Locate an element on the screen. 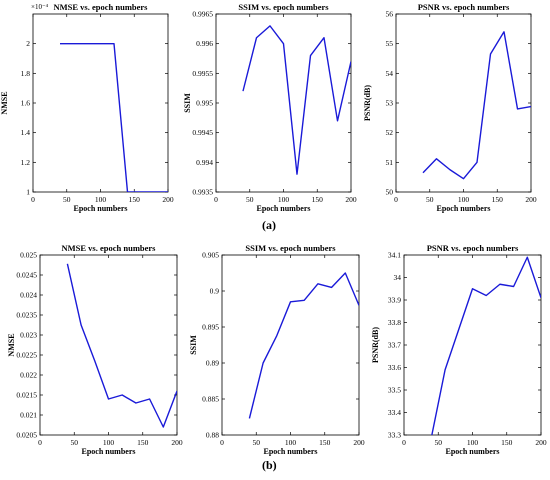  y-tick-label: 34 is located at coordinates (398, 277).